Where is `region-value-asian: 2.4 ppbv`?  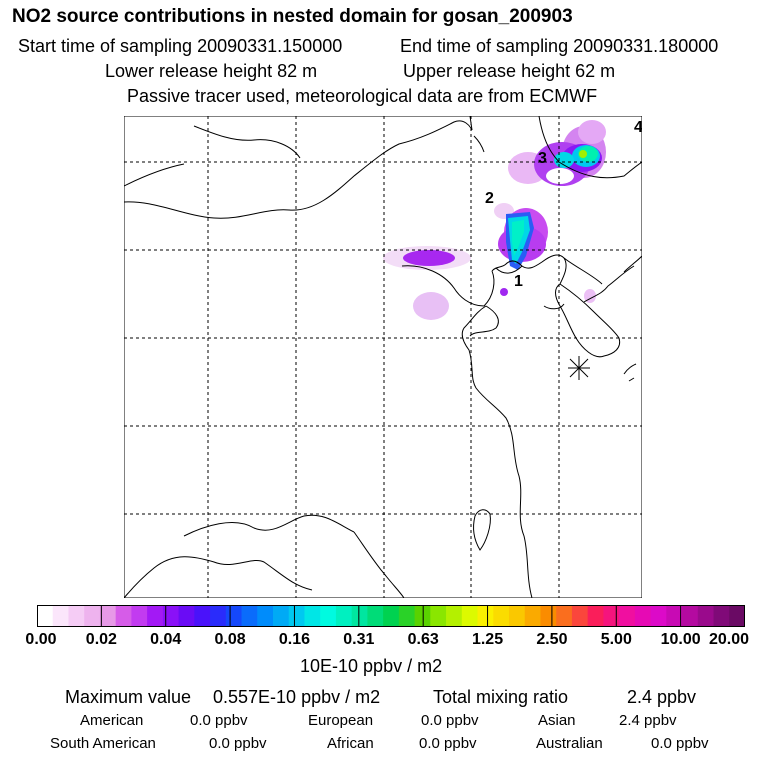
region-value-asian: 2.4 ppbv is located at coordinates (648, 720).